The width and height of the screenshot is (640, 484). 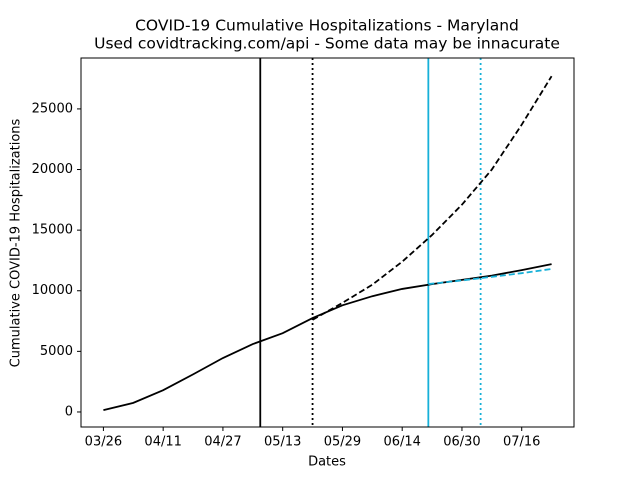 I want to click on x-tick-label: 06/14, so click(x=401, y=442).